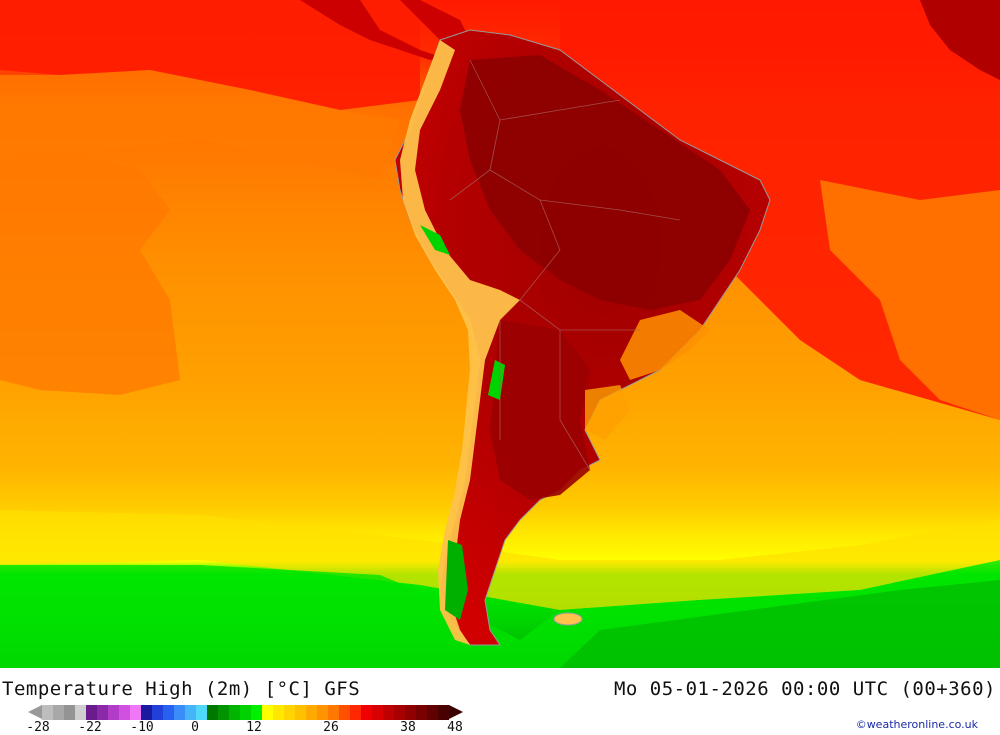 Image resolution: width=1000 pixels, height=735 pixels. I want to click on chart-title: Temperature High (2m) [°C] GFS, so click(181, 689).